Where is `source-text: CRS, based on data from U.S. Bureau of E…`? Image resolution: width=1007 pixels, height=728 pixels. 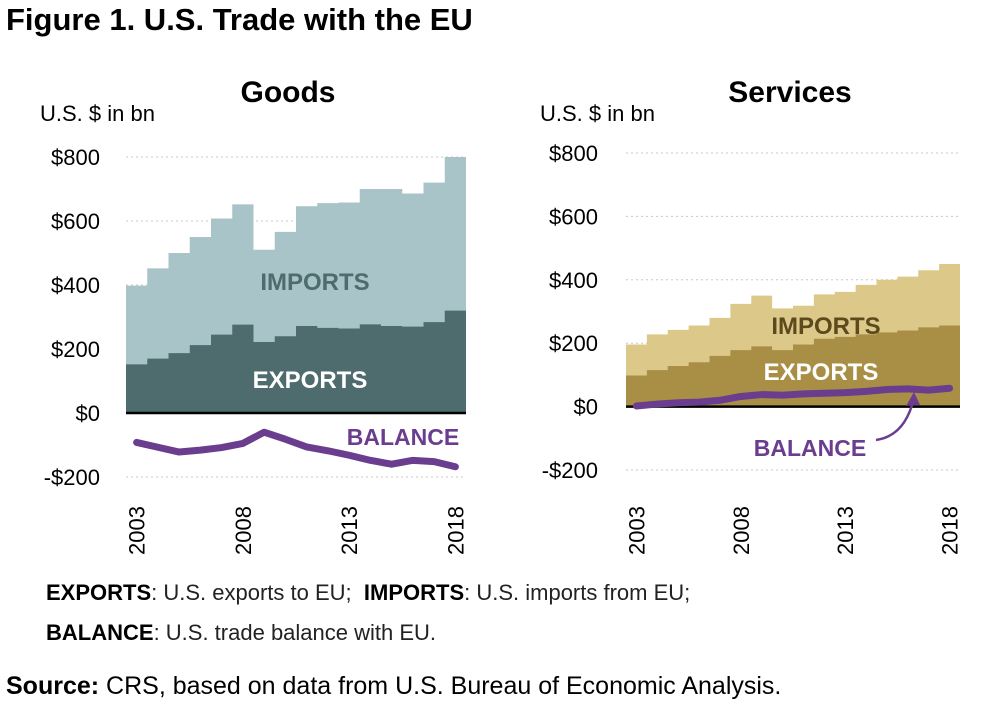
source-text: CRS, based on data from U.S. Bureau of E… is located at coordinates (440, 686).